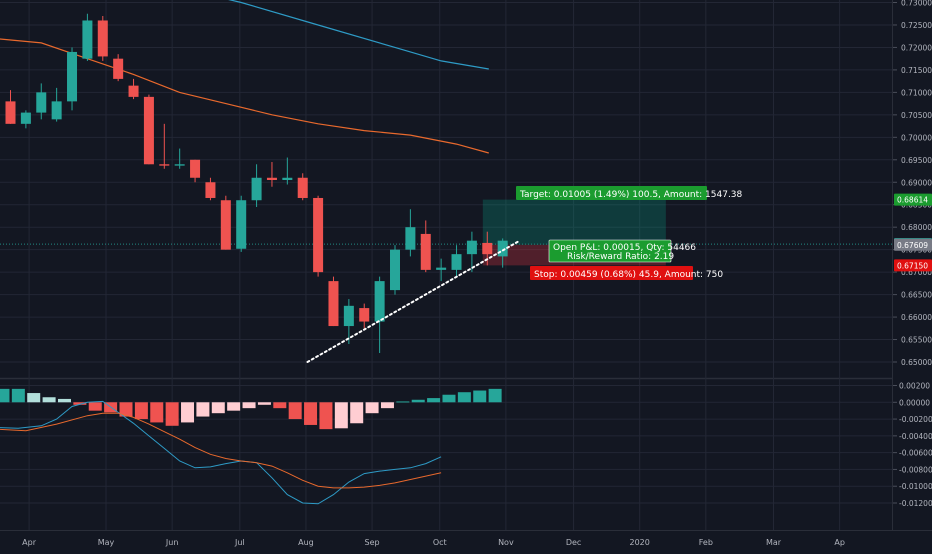 This screenshot has height=554, width=932. I want to click on y-tick-label: 0.72000, so click(916, 47).